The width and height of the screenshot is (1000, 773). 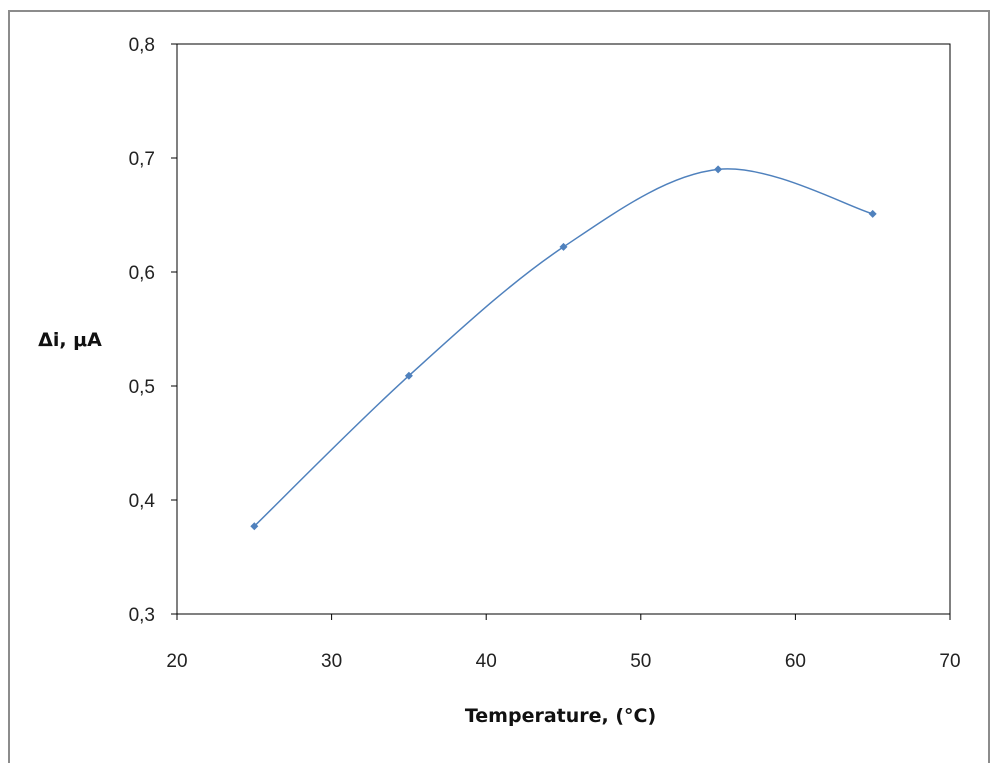 What do you see at coordinates (949, 661) in the screenshot?
I see `x-tick-label: 70` at bounding box center [949, 661].